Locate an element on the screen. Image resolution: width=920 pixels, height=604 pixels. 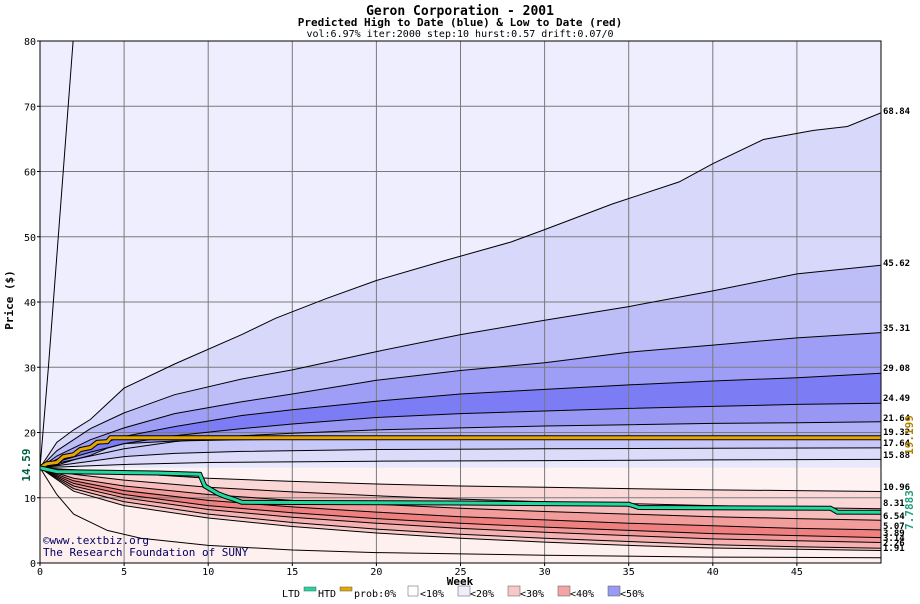
chart-title: Geron Corporation - 2001 is located at coordinates (460, 11).